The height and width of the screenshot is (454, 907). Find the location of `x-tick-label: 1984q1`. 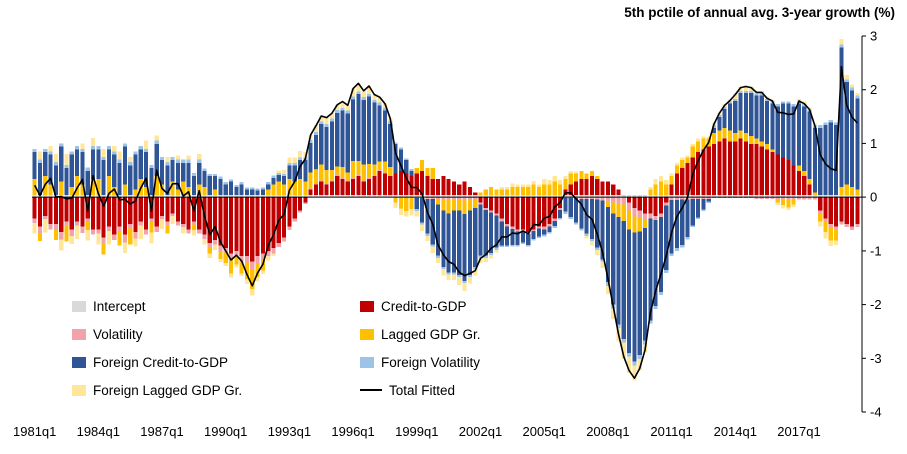

x-tick-label: 1984q1 is located at coordinates (98, 431).